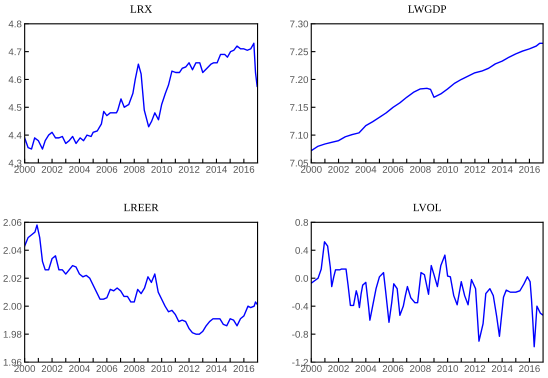  What do you see at coordinates (141, 9) in the screenshot?
I see `chart-title: LRX` at bounding box center [141, 9].